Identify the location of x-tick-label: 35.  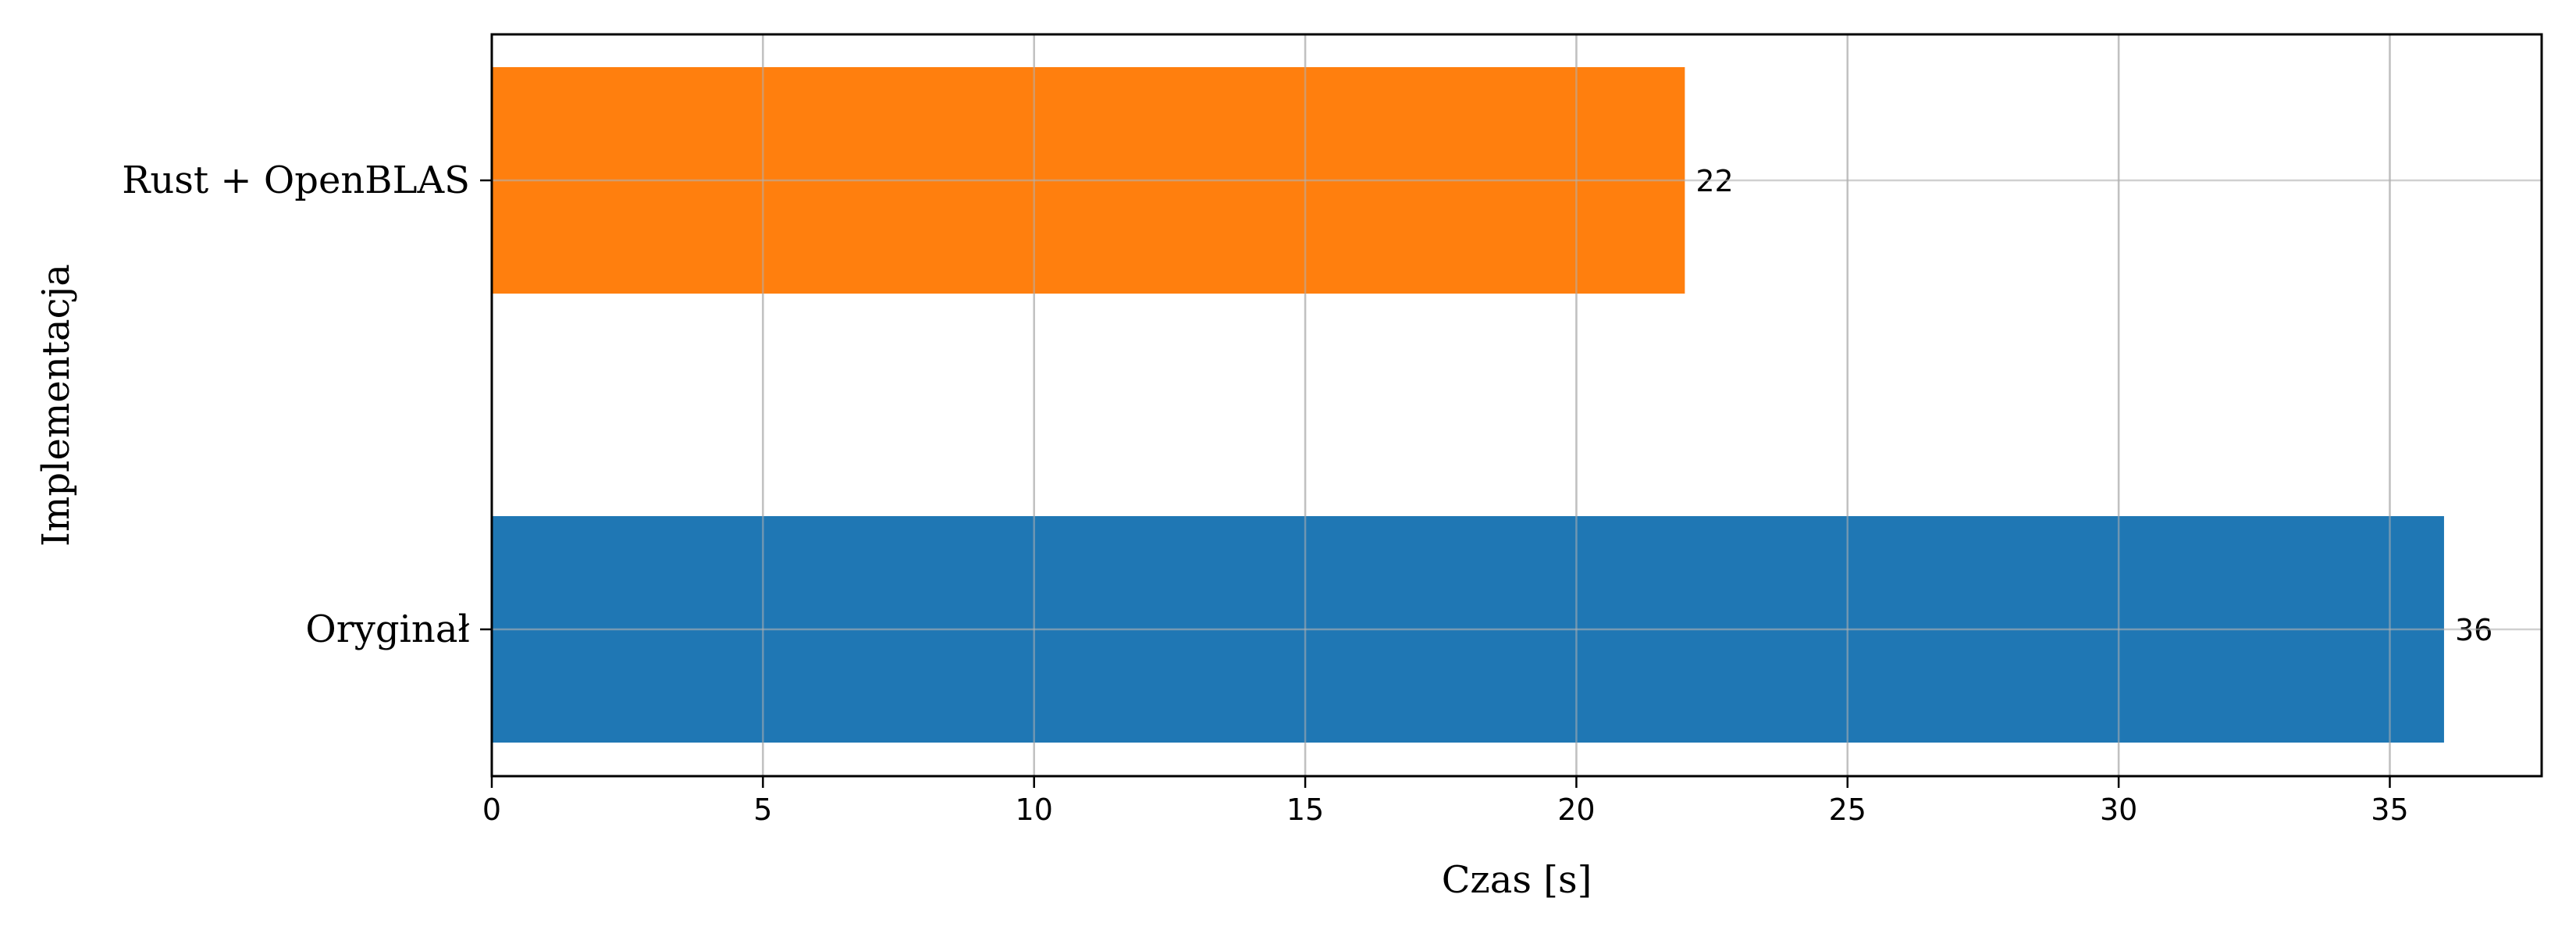
(2389, 810).